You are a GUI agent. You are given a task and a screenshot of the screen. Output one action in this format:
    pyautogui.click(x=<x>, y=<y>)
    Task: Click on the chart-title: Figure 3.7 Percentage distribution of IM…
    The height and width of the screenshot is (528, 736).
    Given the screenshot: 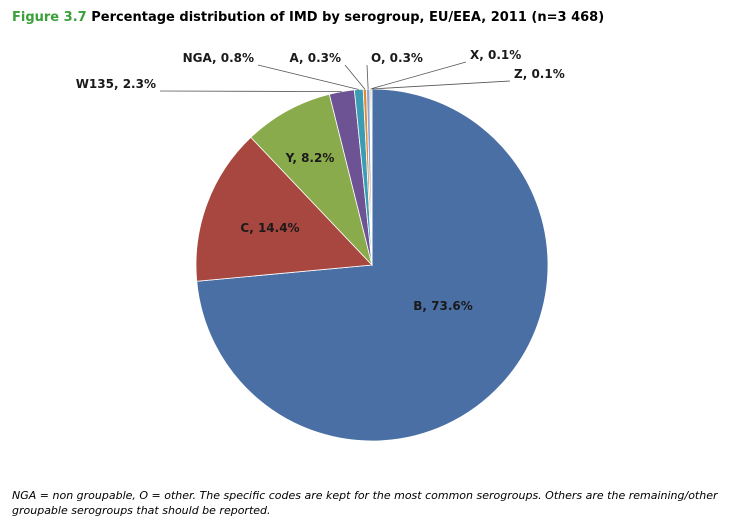 What is the action you would take?
    pyautogui.click(x=308, y=17)
    